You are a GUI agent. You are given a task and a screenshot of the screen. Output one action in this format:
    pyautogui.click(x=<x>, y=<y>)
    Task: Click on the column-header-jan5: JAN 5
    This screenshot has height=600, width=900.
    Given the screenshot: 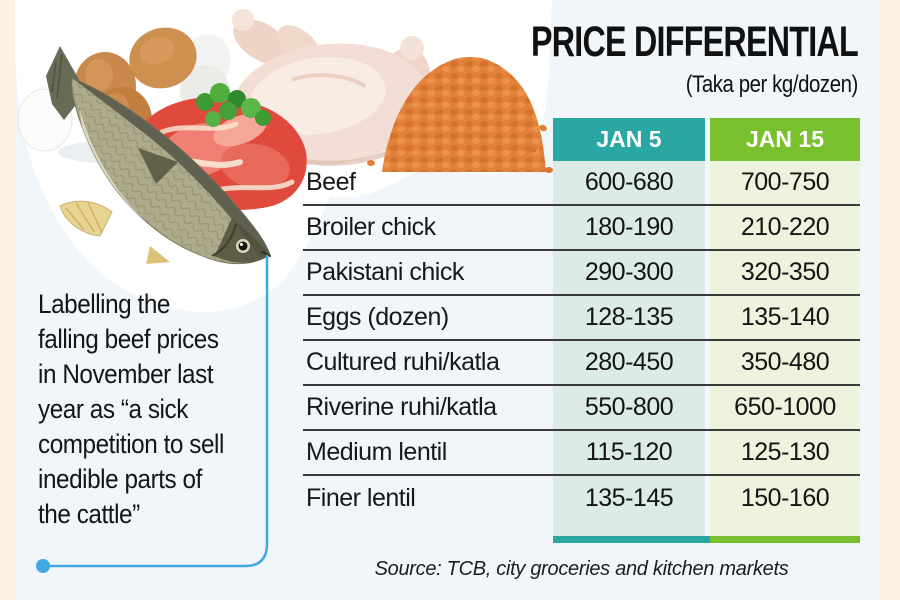 What is the action you would take?
    pyautogui.click(x=629, y=139)
    